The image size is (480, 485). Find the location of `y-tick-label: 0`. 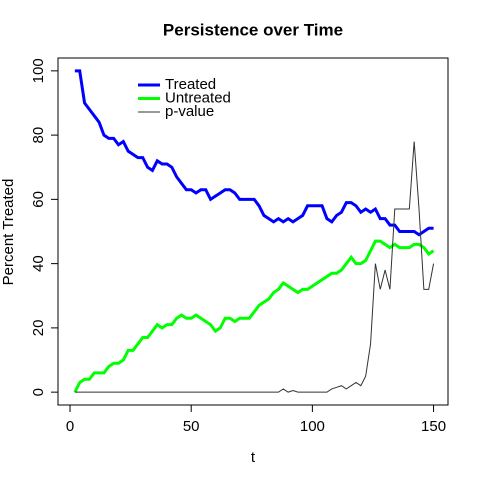

y-tick-label: 0 is located at coordinates (38, 392).